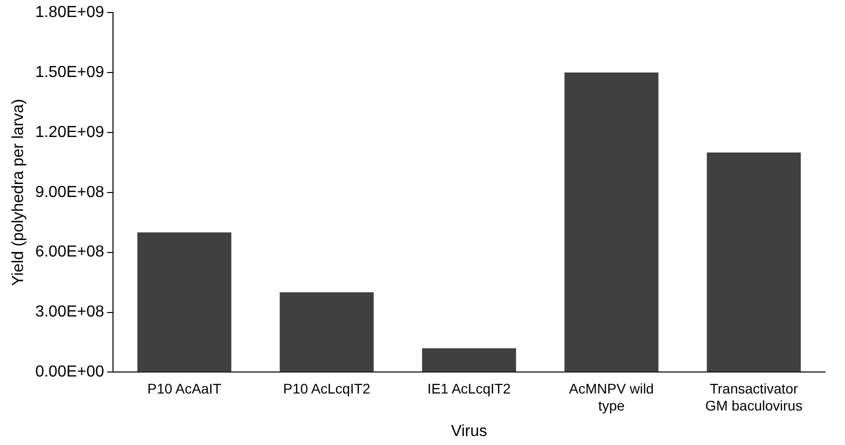 The image size is (845, 445). Describe the element at coordinates (184, 388) in the screenshot. I see `x-tick-label: P10 AcAaIT` at that location.